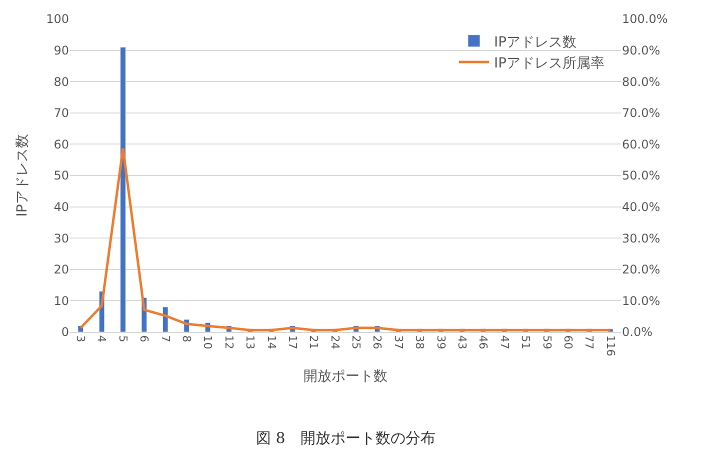 The height and width of the screenshot is (457, 711). Describe the element at coordinates (641, 144) in the screenshot. I see `y2-tick-label: 60.0%` at that location.